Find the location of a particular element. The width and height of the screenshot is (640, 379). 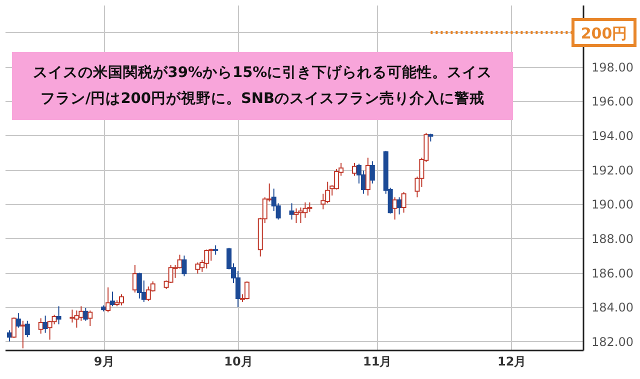

y-tick-label: 194.00 is located at coordinates (613, 135).